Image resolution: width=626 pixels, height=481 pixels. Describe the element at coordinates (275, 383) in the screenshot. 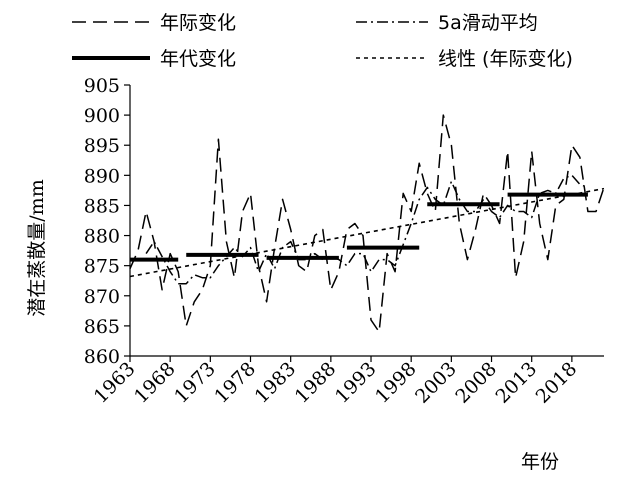

I see `x-tick-label: 1983` at that location.